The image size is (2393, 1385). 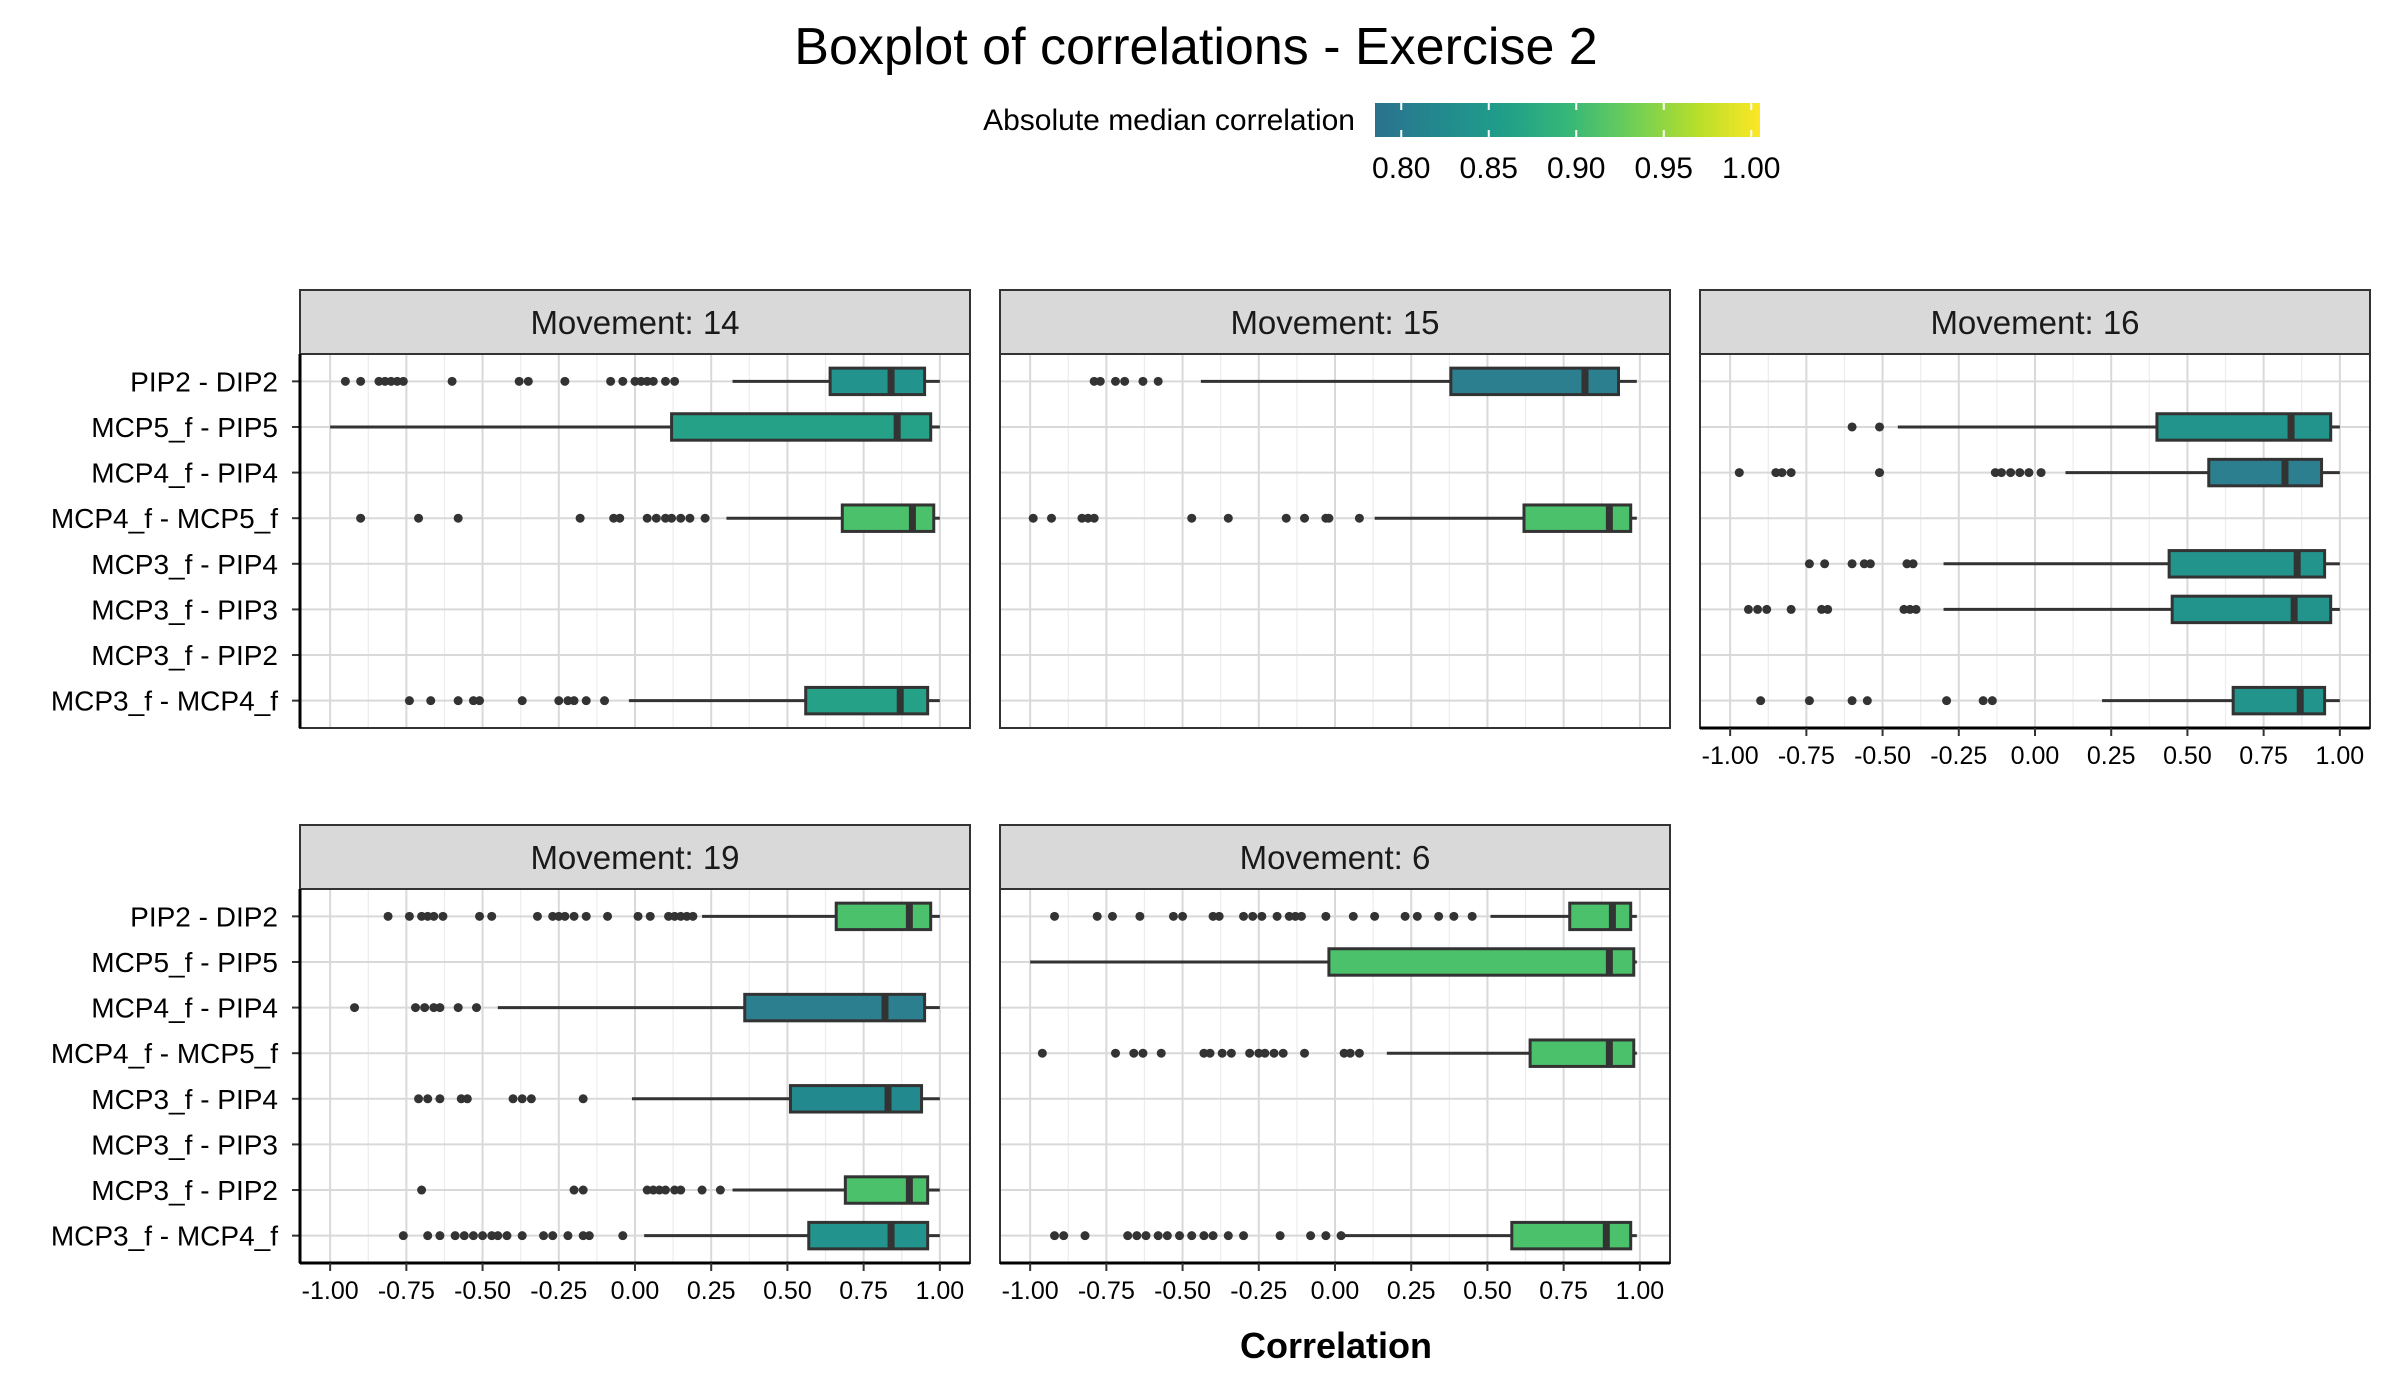 What do you see at coordinates (634, 857) in the screenshot?
I see `facet-strip-label: Movement: 19` at bounding box center [634, 857].